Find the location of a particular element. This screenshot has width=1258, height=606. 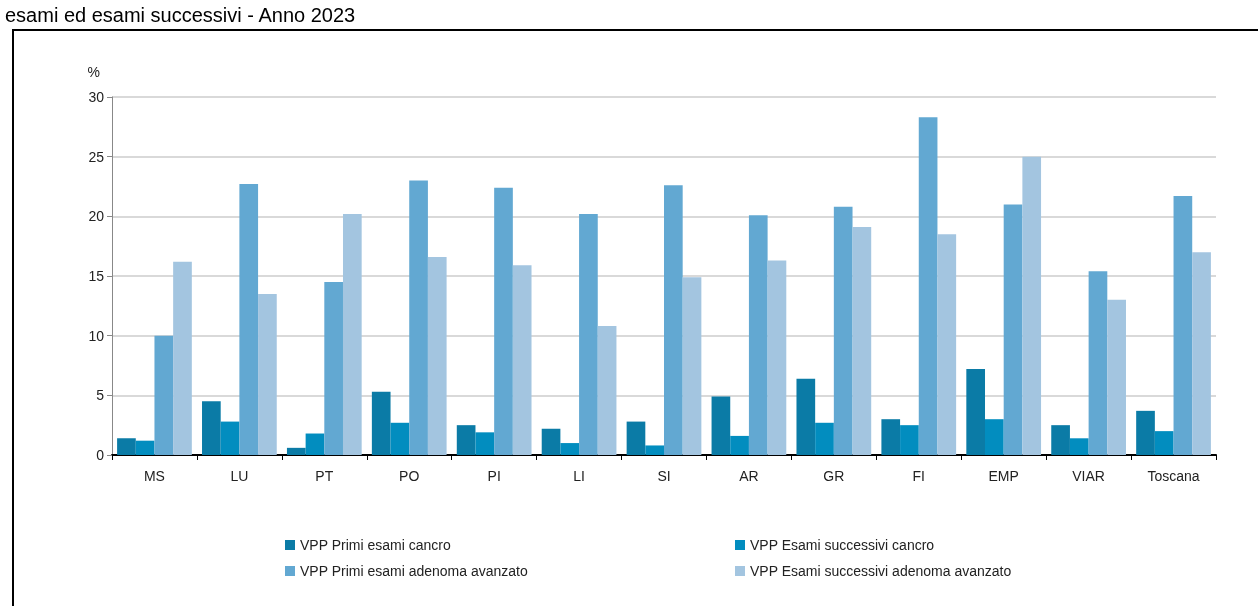

x-tick-label: AR is located at coordinates (749, 476).